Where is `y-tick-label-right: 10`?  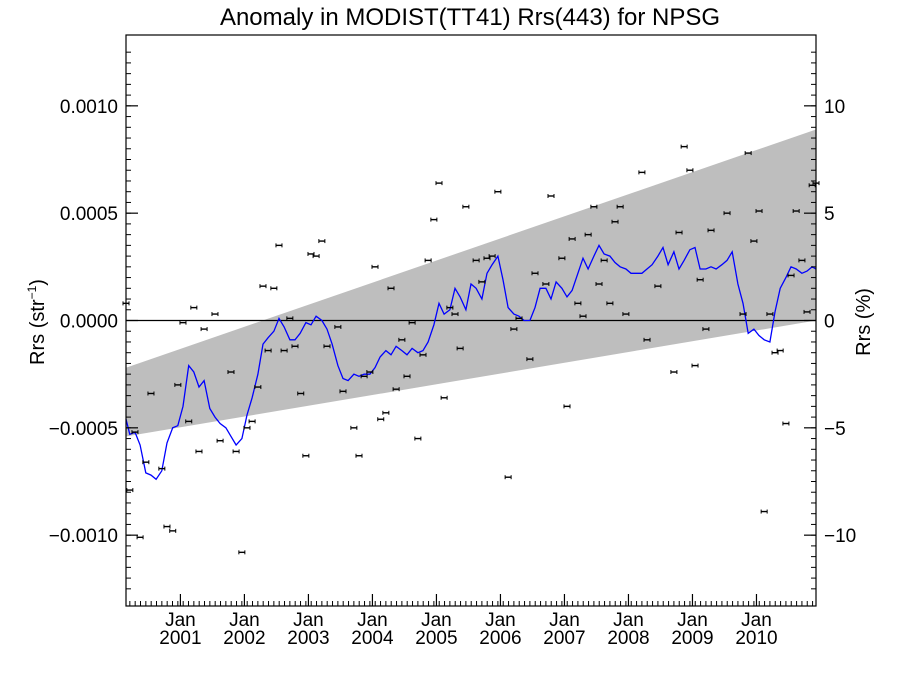
y-tick-label-right: 10 is located at coordinates (834, 107).